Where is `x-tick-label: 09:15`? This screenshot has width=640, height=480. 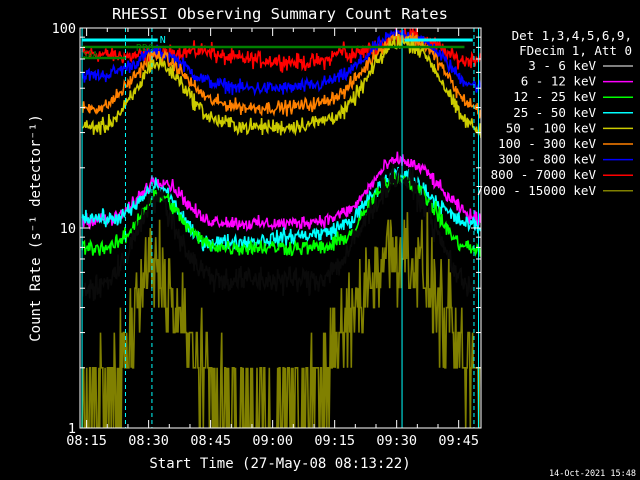
x-tick-label: 09:15 is located at coordinates (334, 441).